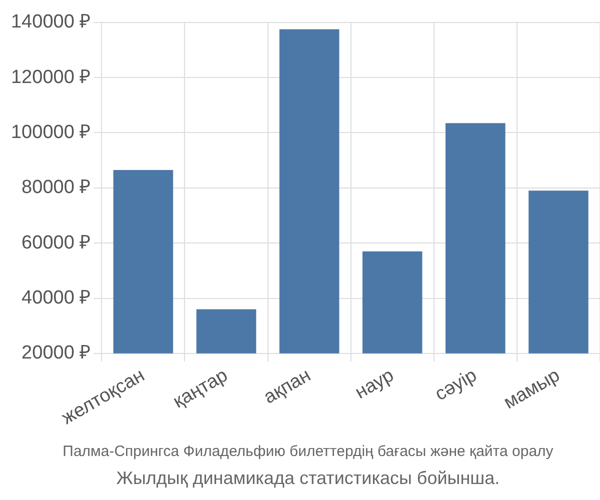 This screenshot has width=600, height=500. What do you see at coordinates (308, 478) in the screenshot?
I see `text: Жылдық динамикада статистикасы бойынша.` at bounding box center [308, 478].